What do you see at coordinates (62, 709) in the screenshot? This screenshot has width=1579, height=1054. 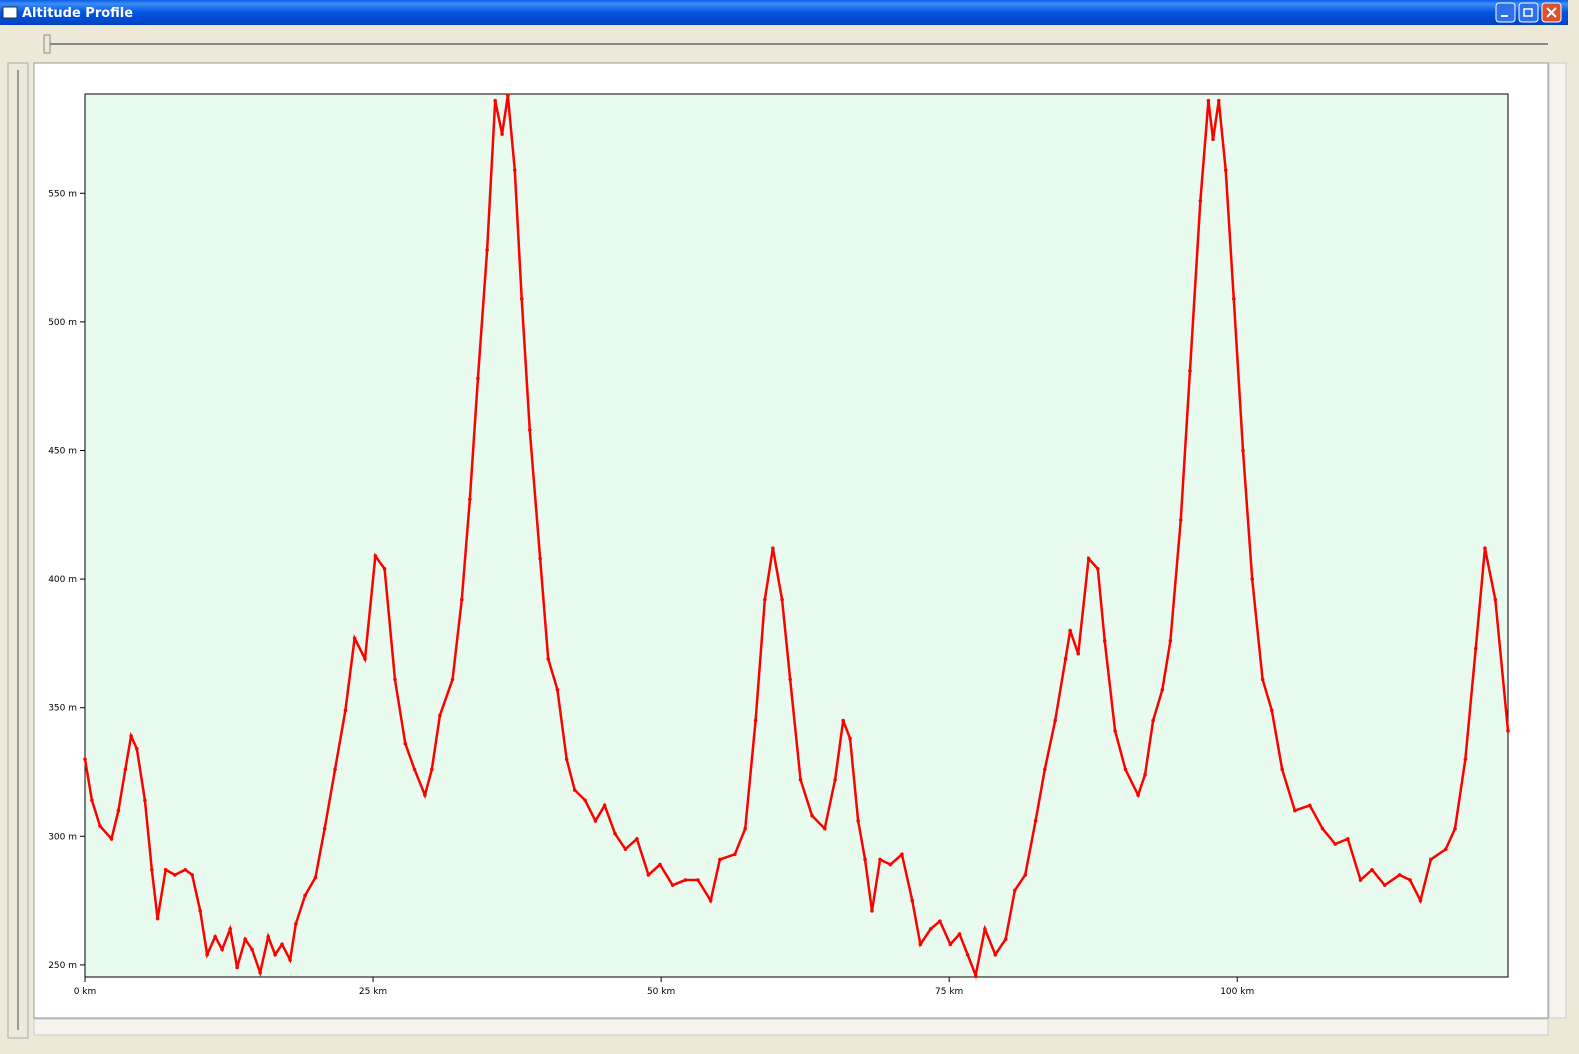 I see `y-tick-label: 350 m` at bounding box center [62, 709].